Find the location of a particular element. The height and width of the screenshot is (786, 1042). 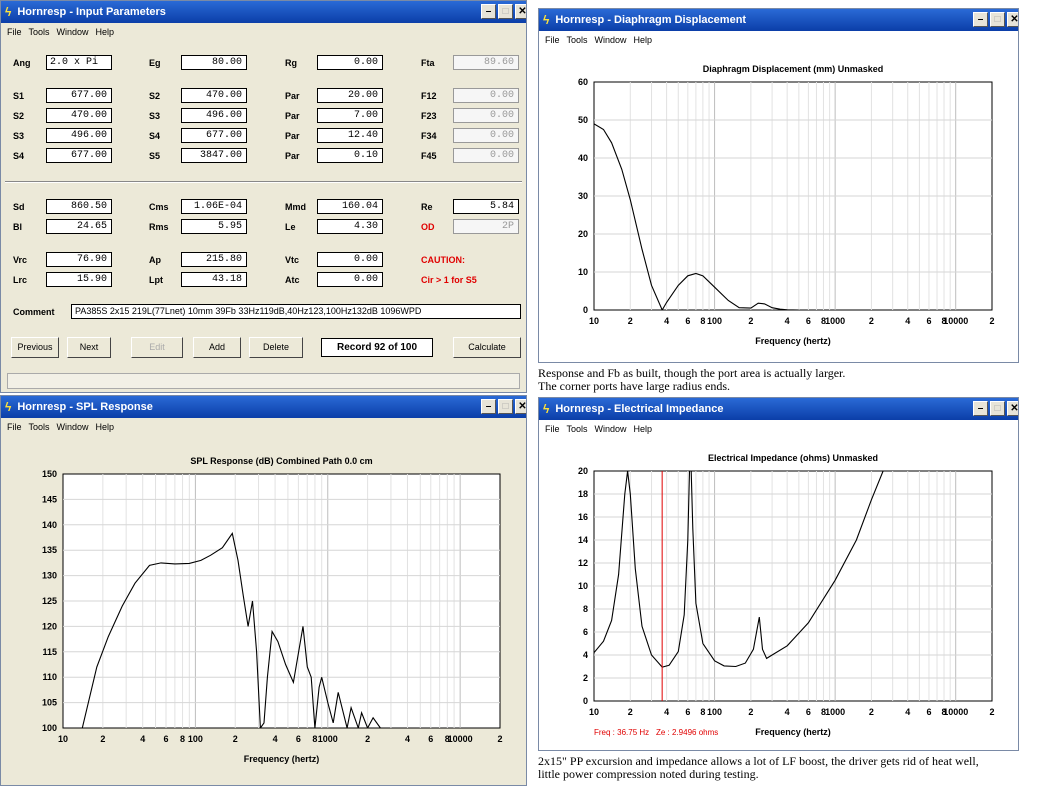

section-divider is located at coordinates (263, 182).